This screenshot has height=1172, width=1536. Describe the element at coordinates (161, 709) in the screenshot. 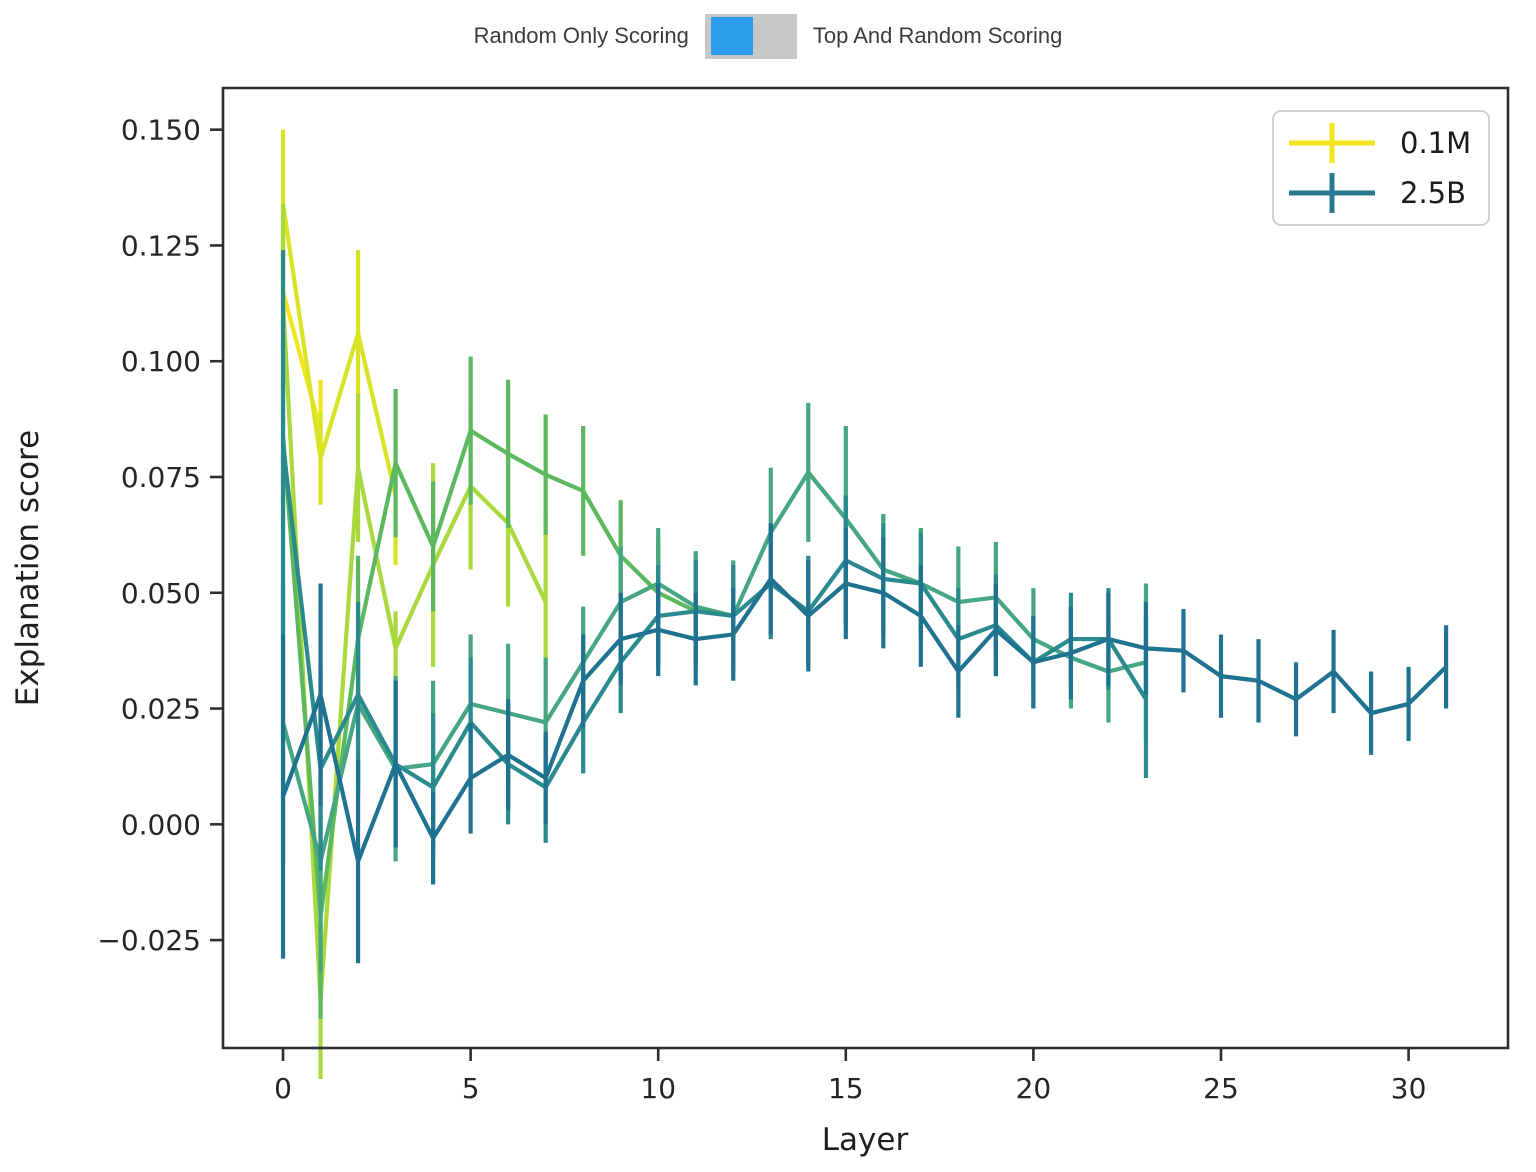

I see `y-tick-label-0.025: 0.025` at that location.